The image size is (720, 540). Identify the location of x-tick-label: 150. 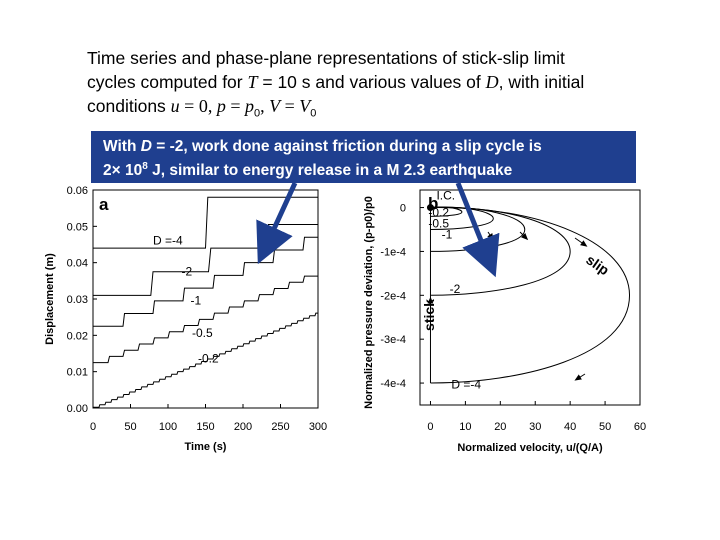
(205, 427).